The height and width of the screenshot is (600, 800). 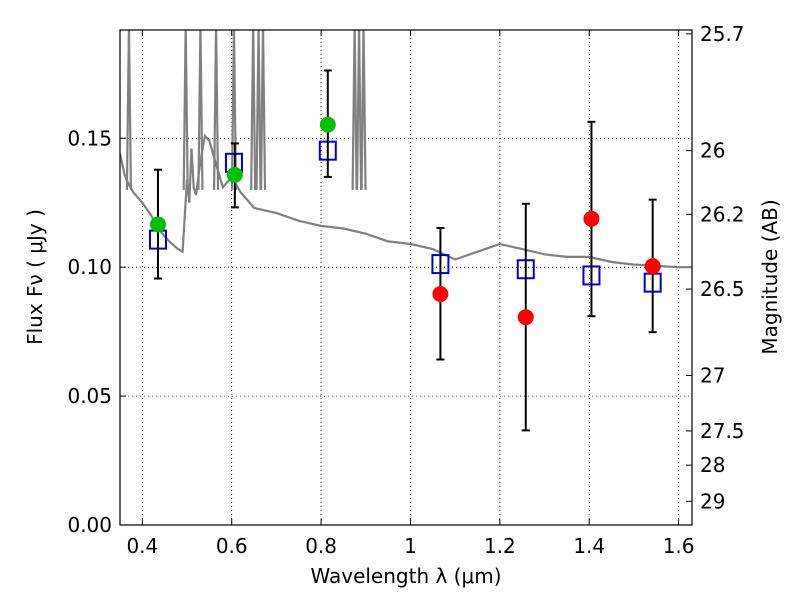 I want to click on x-tick-label: 1, so click(x=410, y=546).